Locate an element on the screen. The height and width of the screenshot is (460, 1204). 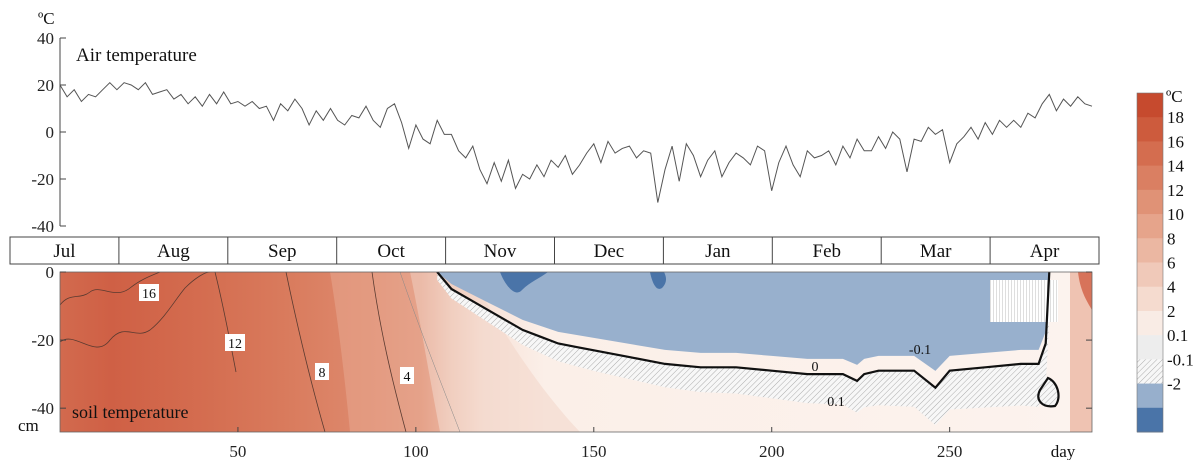
colorbar-swatches is located at coordinates (1150, 263).